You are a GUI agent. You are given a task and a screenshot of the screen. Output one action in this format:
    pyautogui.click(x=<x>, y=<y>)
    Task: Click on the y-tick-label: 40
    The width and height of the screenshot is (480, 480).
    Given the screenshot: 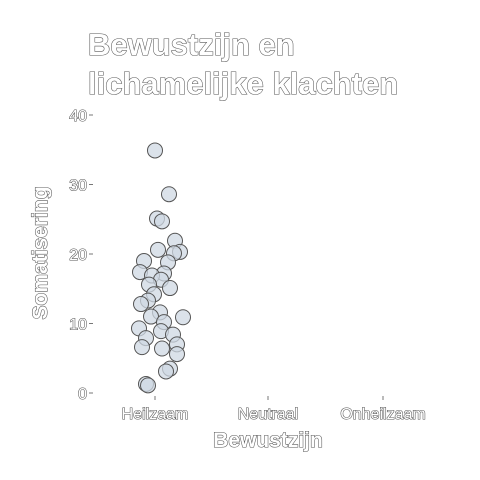 What is the action you would take?
    pyautogui.click(x=78, y=116)
    